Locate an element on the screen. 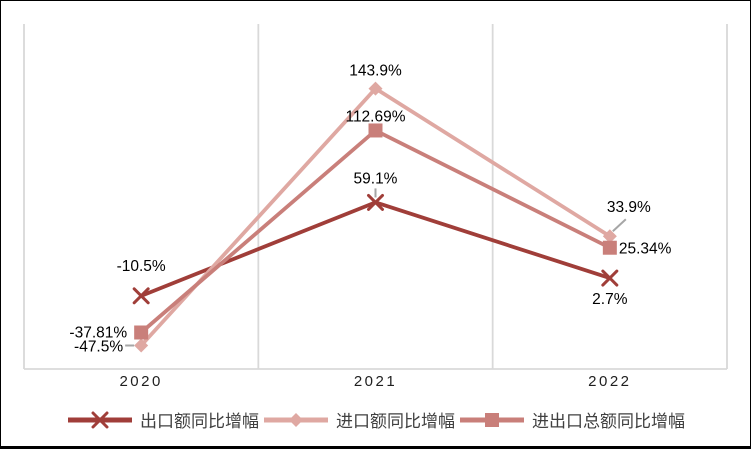  legend-item-export-growth: 出口额同比增幅 is located at coordinates (162, 419).